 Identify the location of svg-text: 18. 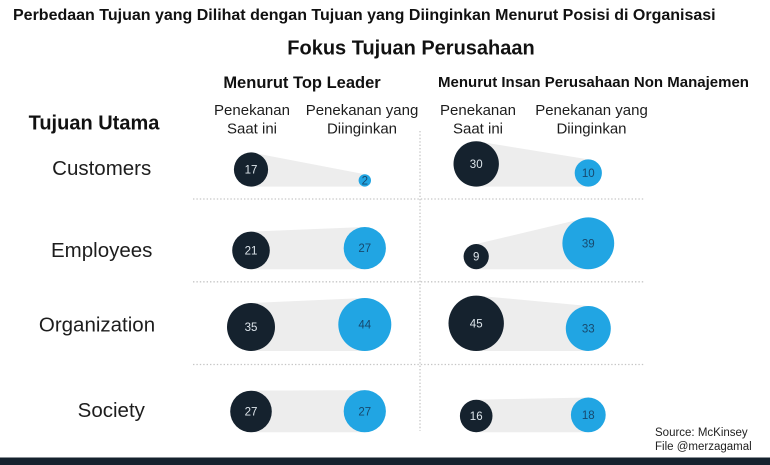
(588, 416).